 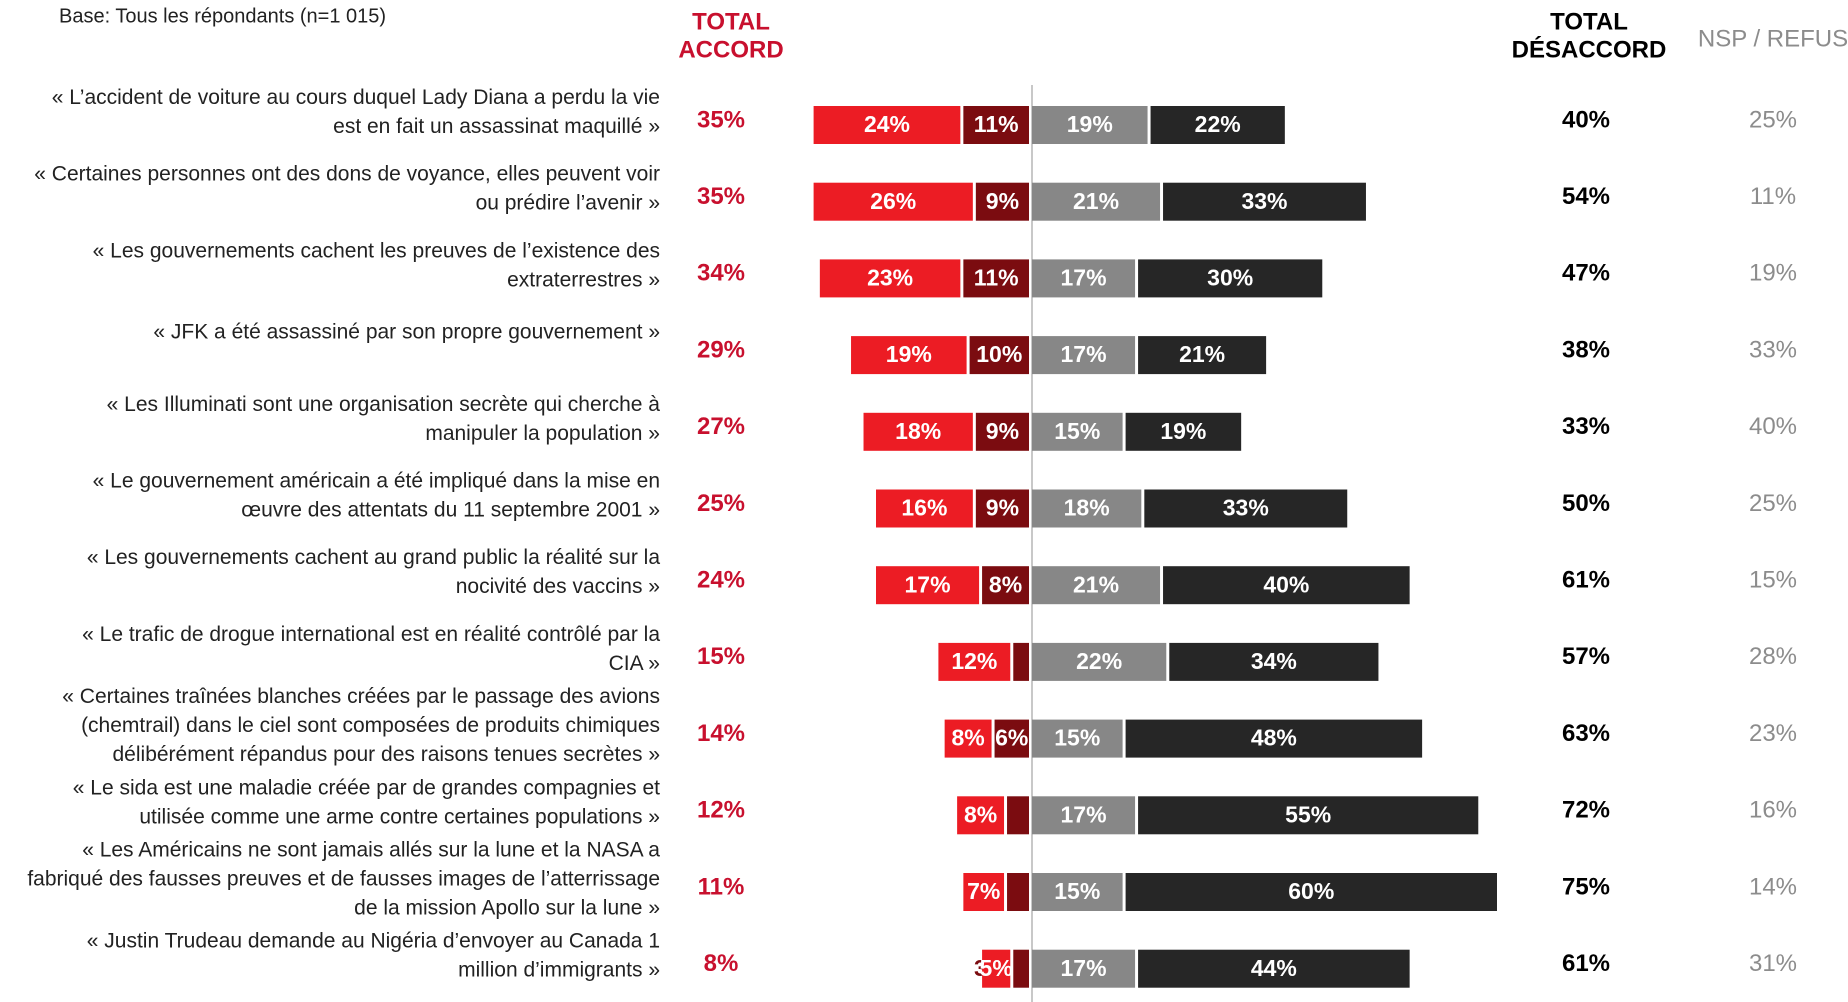 What do you see at coordinates (730, 49) in the screenshot?
I see `header: ACCORD` at bounding box center [730, 49].